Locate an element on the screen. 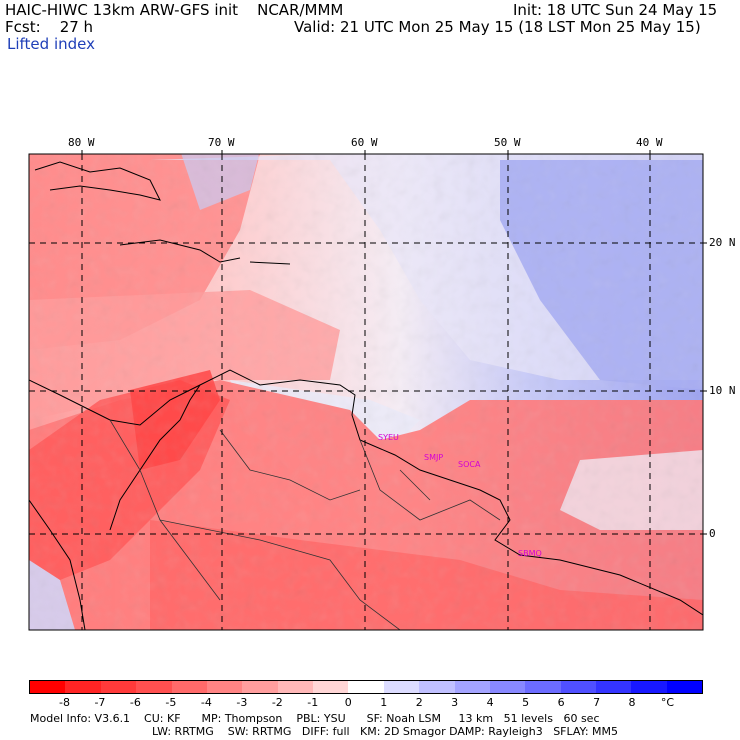  station-label-smjp: SMJP is located at coordinates (433, 457).